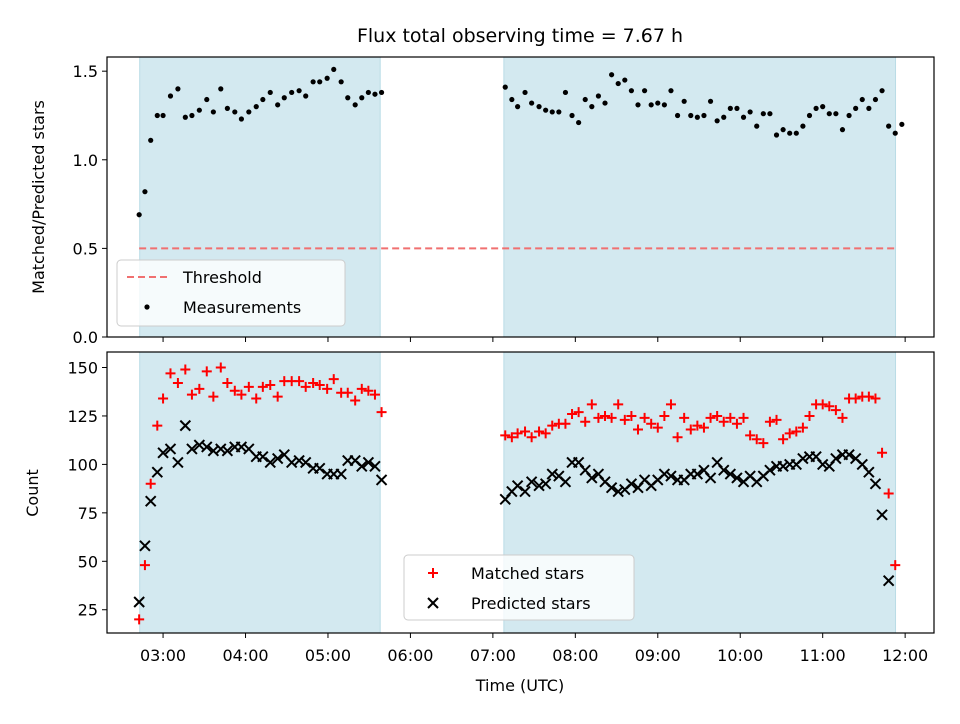 The image size is (960, 724). What do you see at coordinates (531, 603) in the screenshot?
I see `legend-predicted-label: Predicted stars` at bounding box center [531, 603].